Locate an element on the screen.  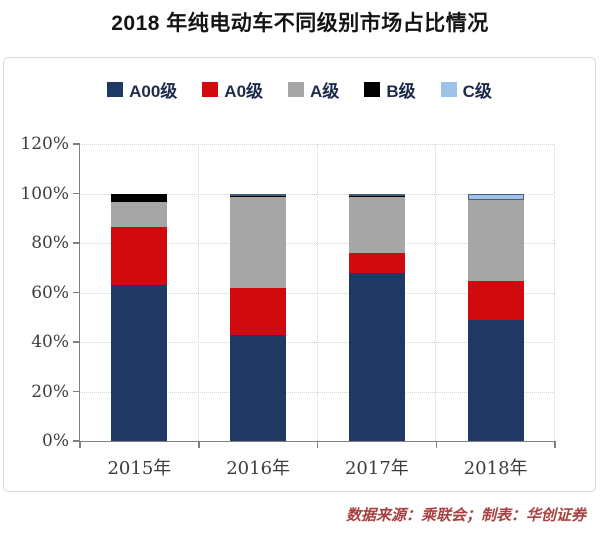
y-axis-label: 0% is located at coordinates (55, 441).